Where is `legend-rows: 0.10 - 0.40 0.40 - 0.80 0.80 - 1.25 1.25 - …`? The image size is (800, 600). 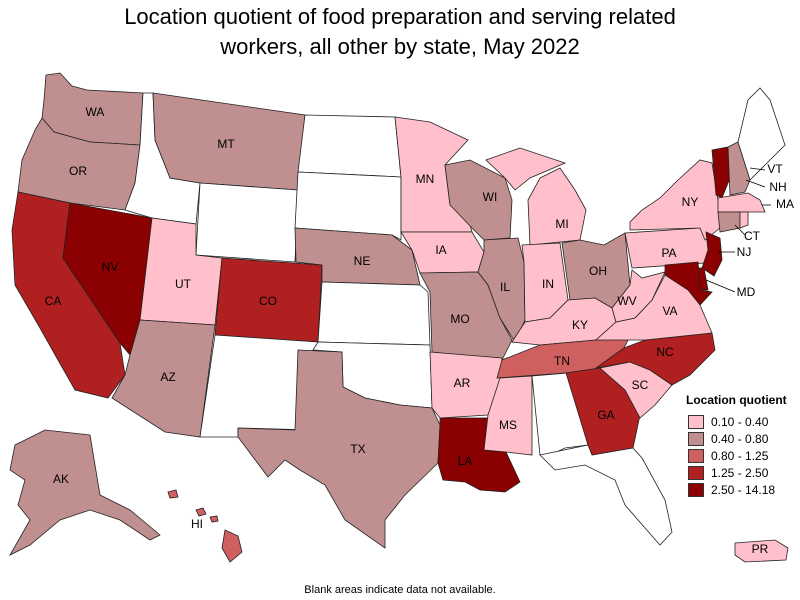 legend-rows: 0.10 - 0.40 0.40 - 0.80 0.80 - 1.25 1.25 - … is located at coordinates (742, 455).